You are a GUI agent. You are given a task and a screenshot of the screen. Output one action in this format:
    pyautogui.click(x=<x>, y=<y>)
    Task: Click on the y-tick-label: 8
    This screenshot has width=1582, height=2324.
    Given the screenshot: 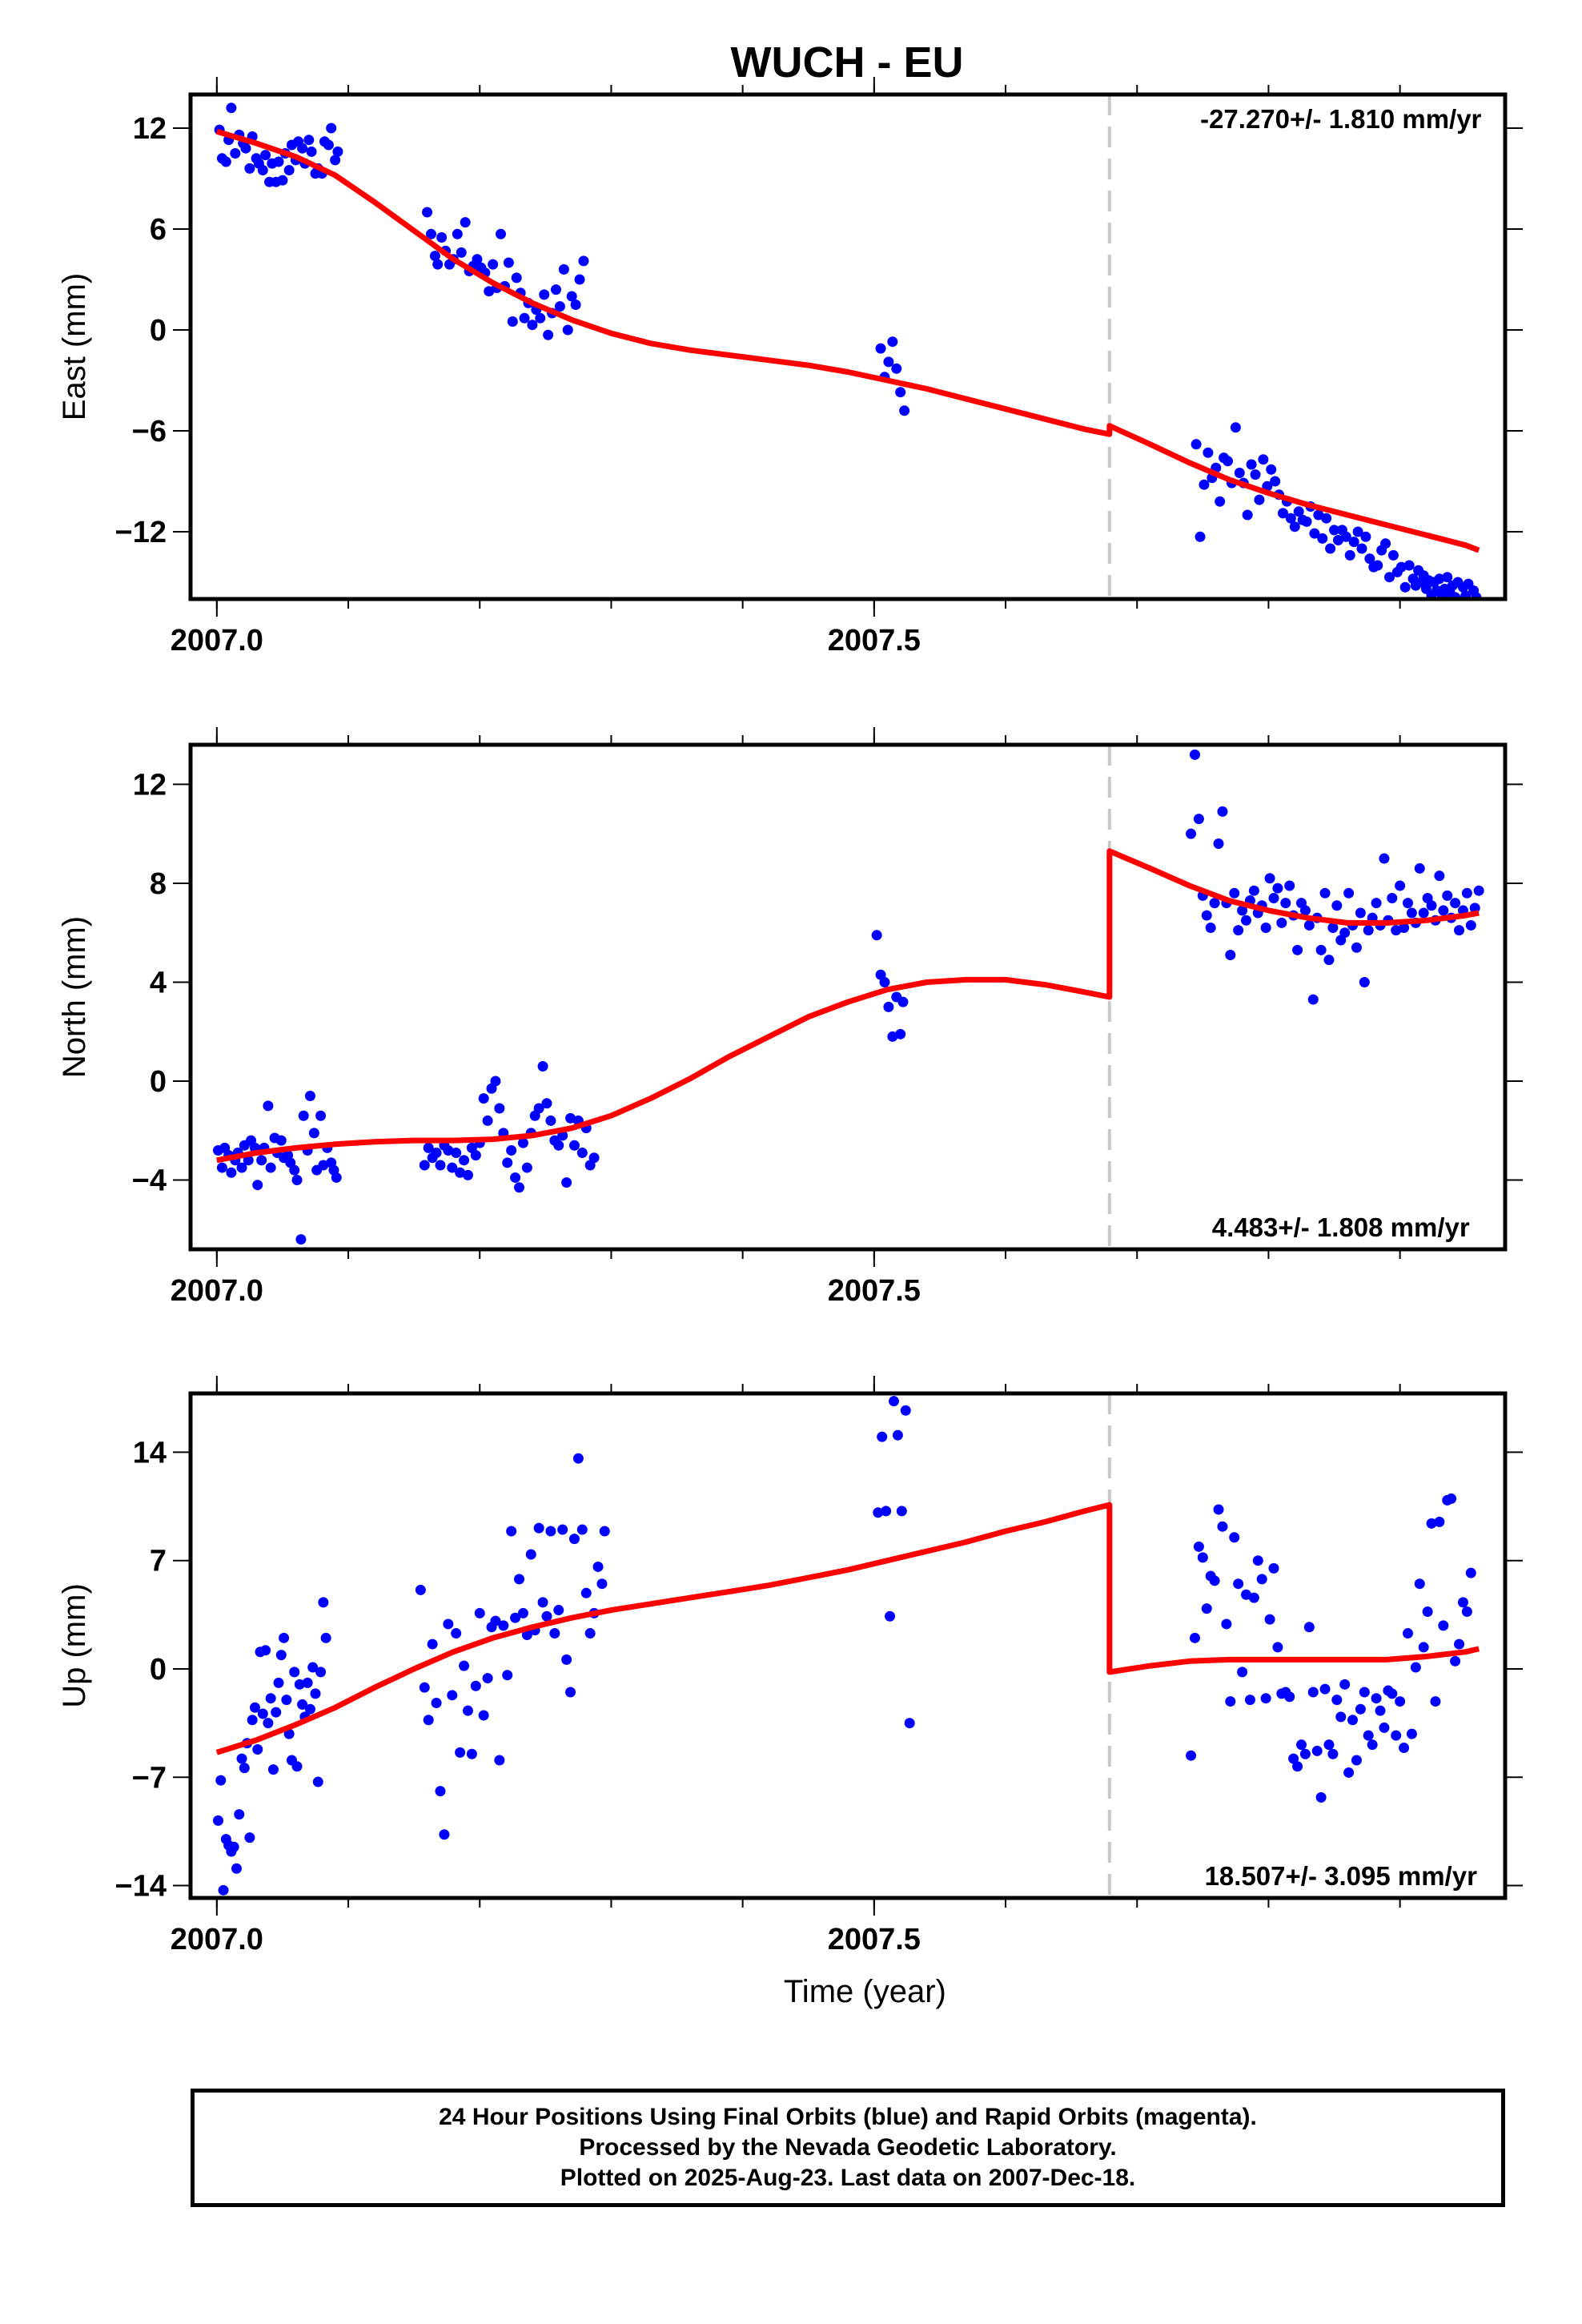 What is the action you would take?
    pyautogui.click(x=158, y=884)
    